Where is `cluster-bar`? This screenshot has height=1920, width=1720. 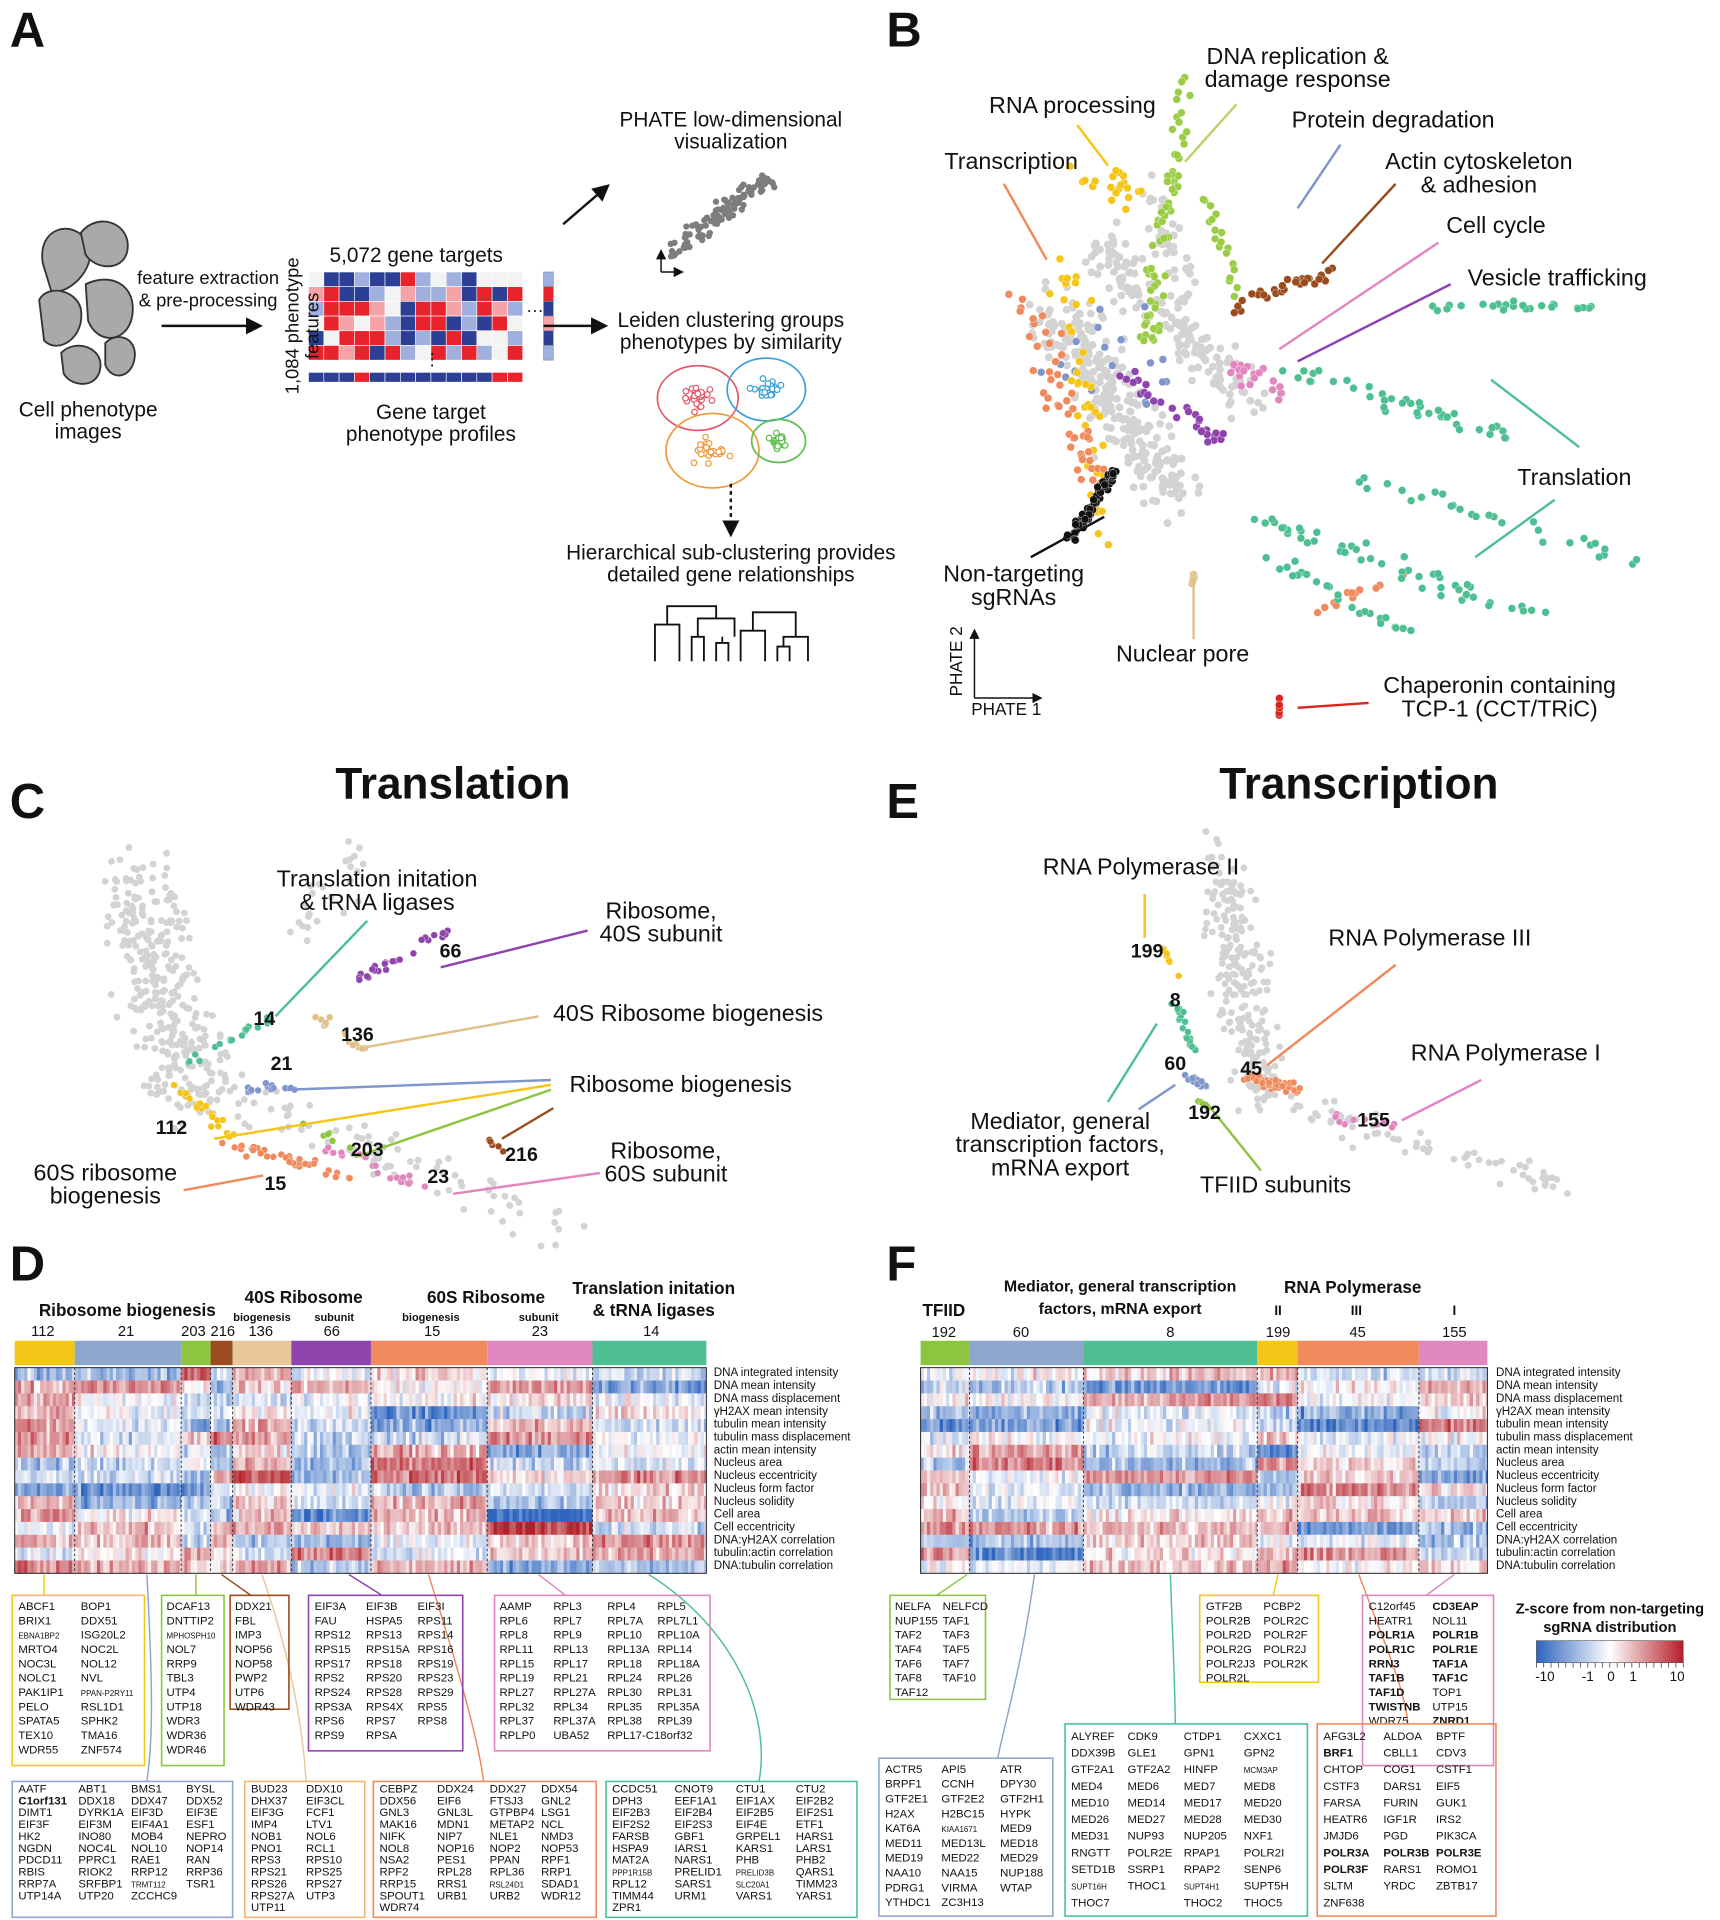
cluster-bar is located at coordinates (128, 1353).